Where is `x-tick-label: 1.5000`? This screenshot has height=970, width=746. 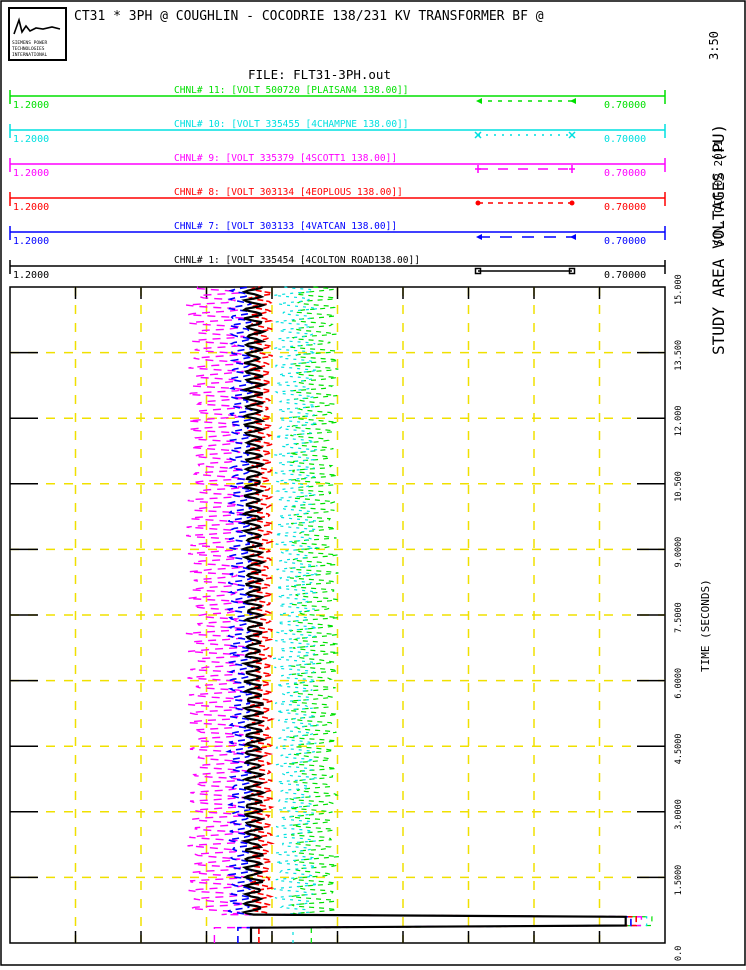
x-tick-label: 1.5000 is located at coordinates (679, 880).